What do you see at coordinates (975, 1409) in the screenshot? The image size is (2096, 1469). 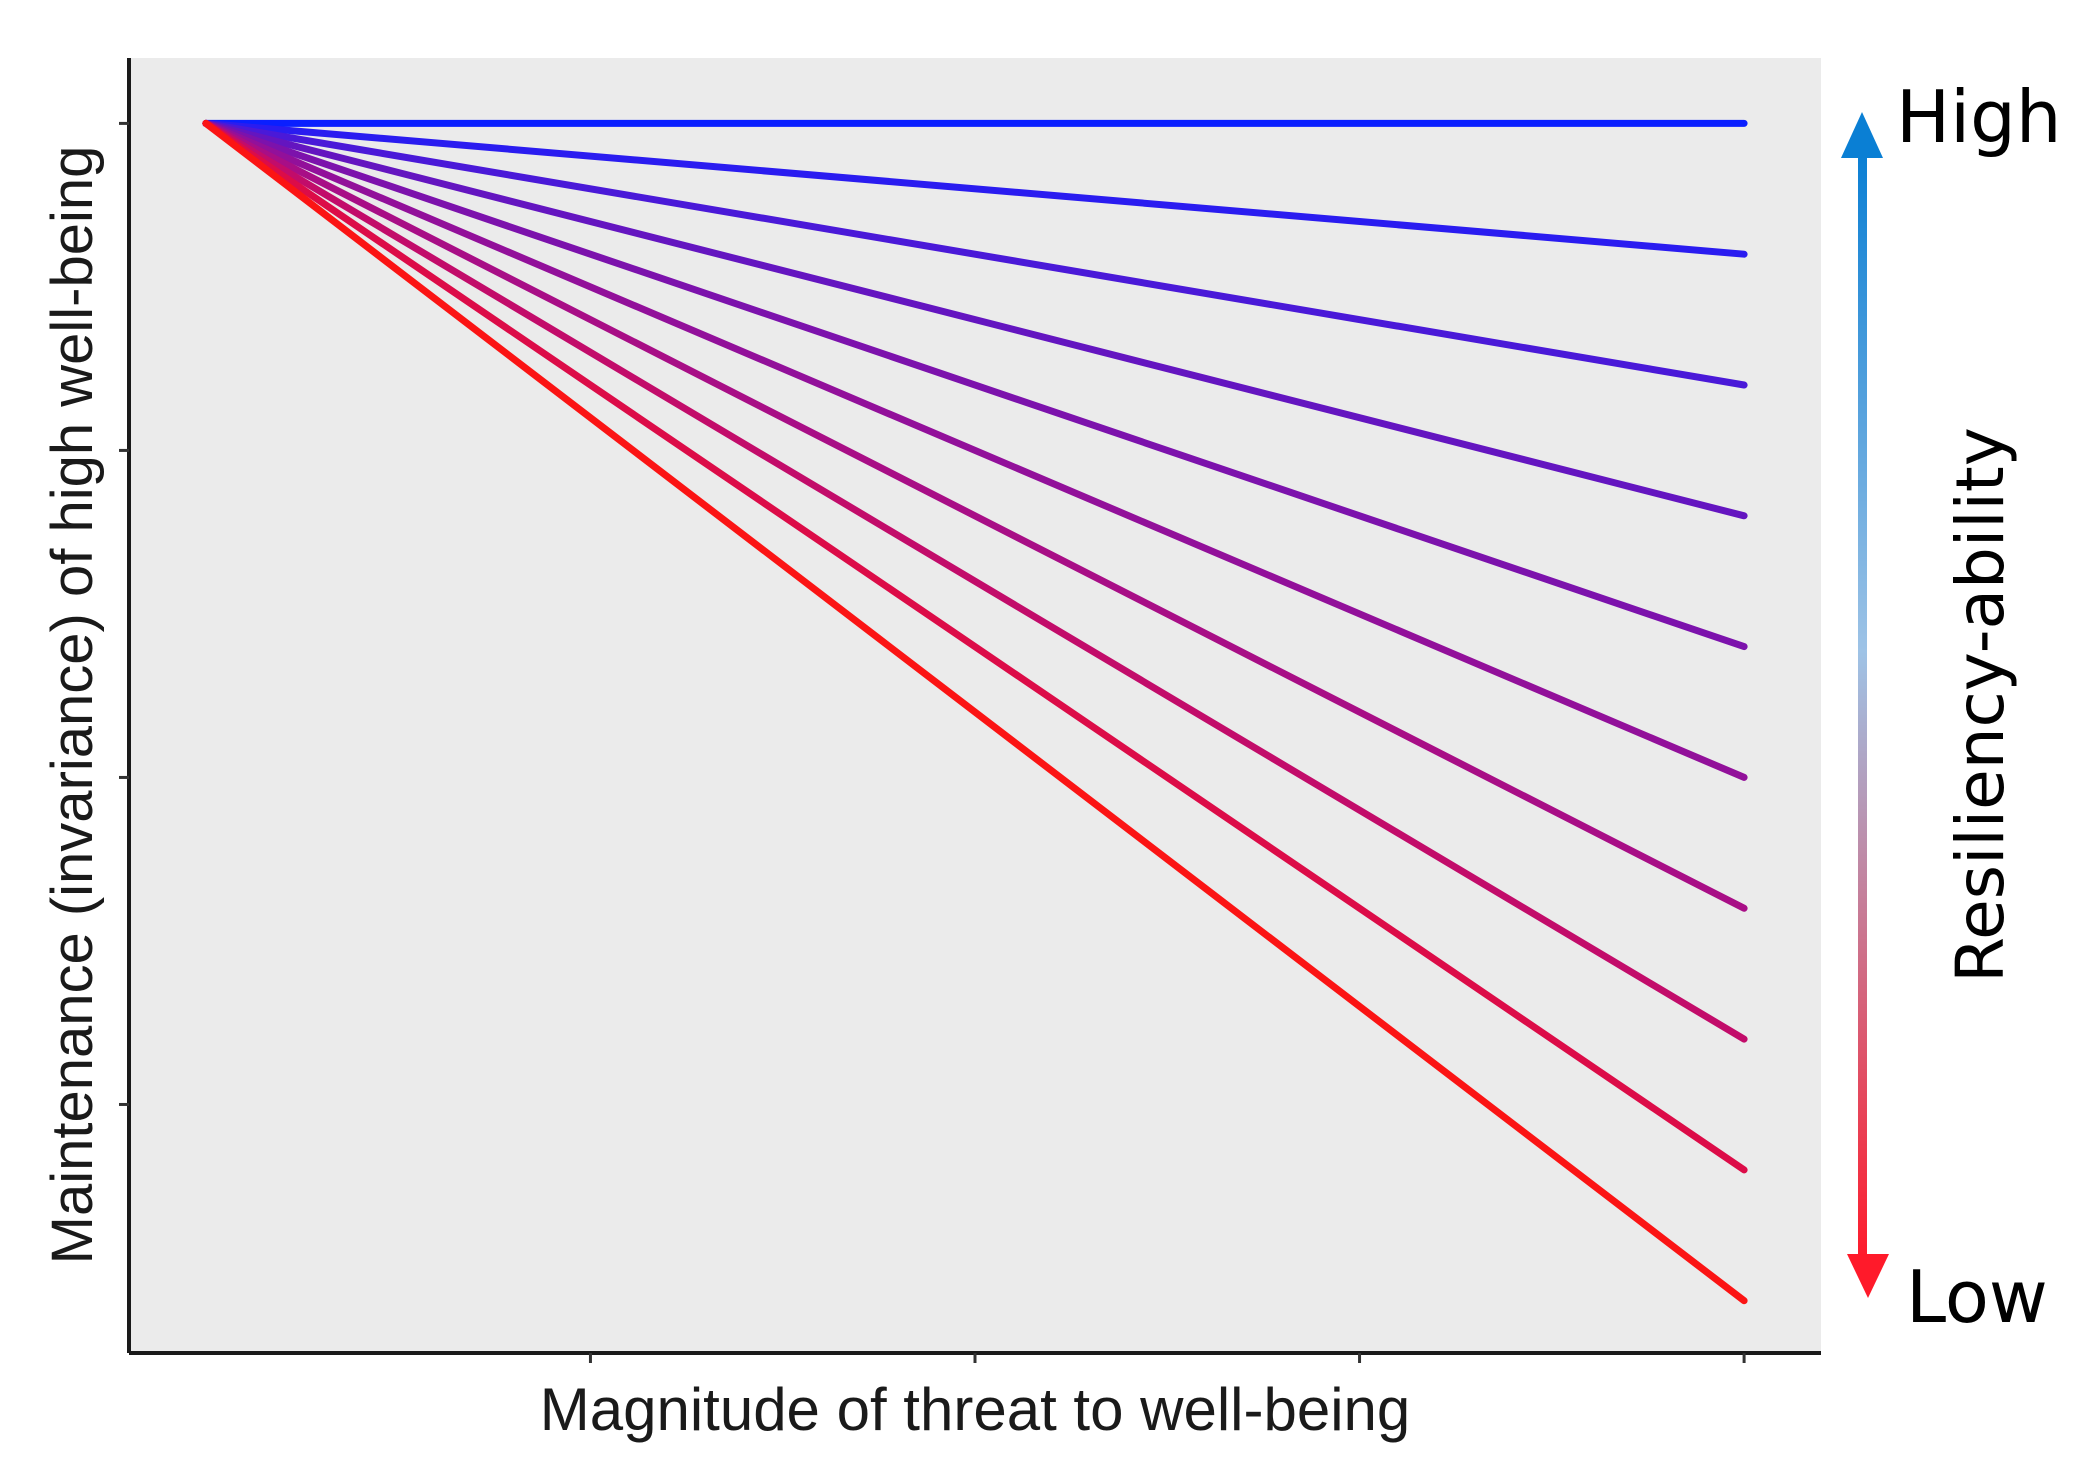 I see `x-axis-title: Magnitude of threat to well-being` at bounding box center [975, 1409].